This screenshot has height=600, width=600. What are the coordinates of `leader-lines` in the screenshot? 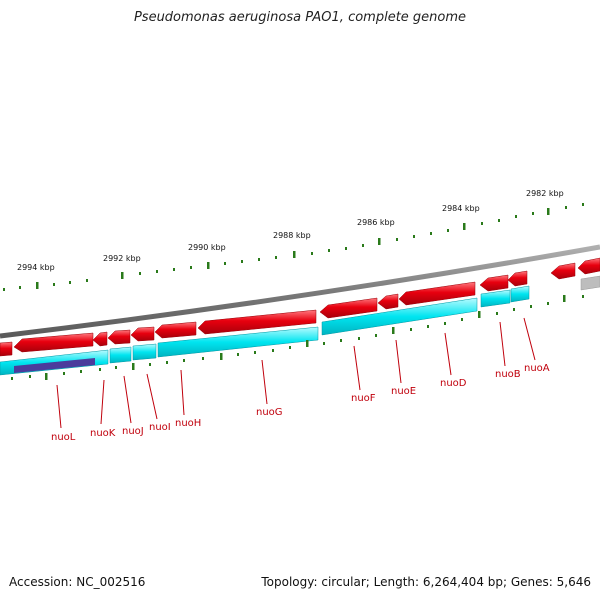 It's located at (296, 373).